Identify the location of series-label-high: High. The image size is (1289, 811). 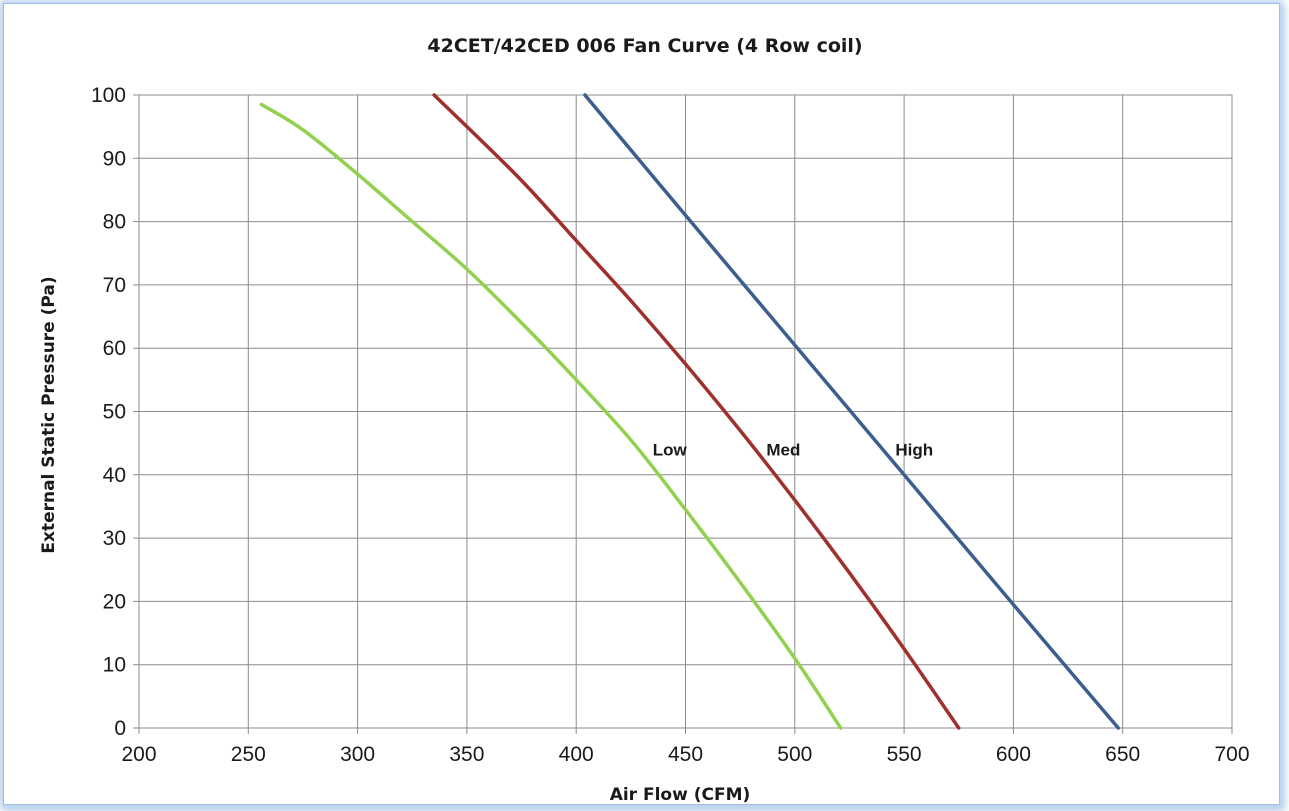
(914, 449).